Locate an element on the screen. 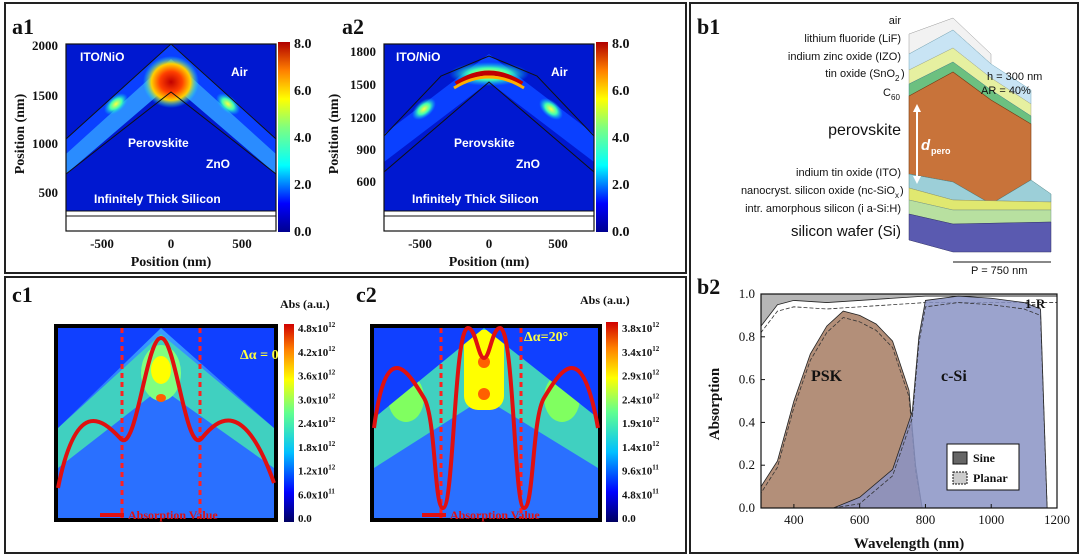 This screenshot has width=1081, height=557. a2-ylabel: Position (nm) is located at coordinates (334, 133).